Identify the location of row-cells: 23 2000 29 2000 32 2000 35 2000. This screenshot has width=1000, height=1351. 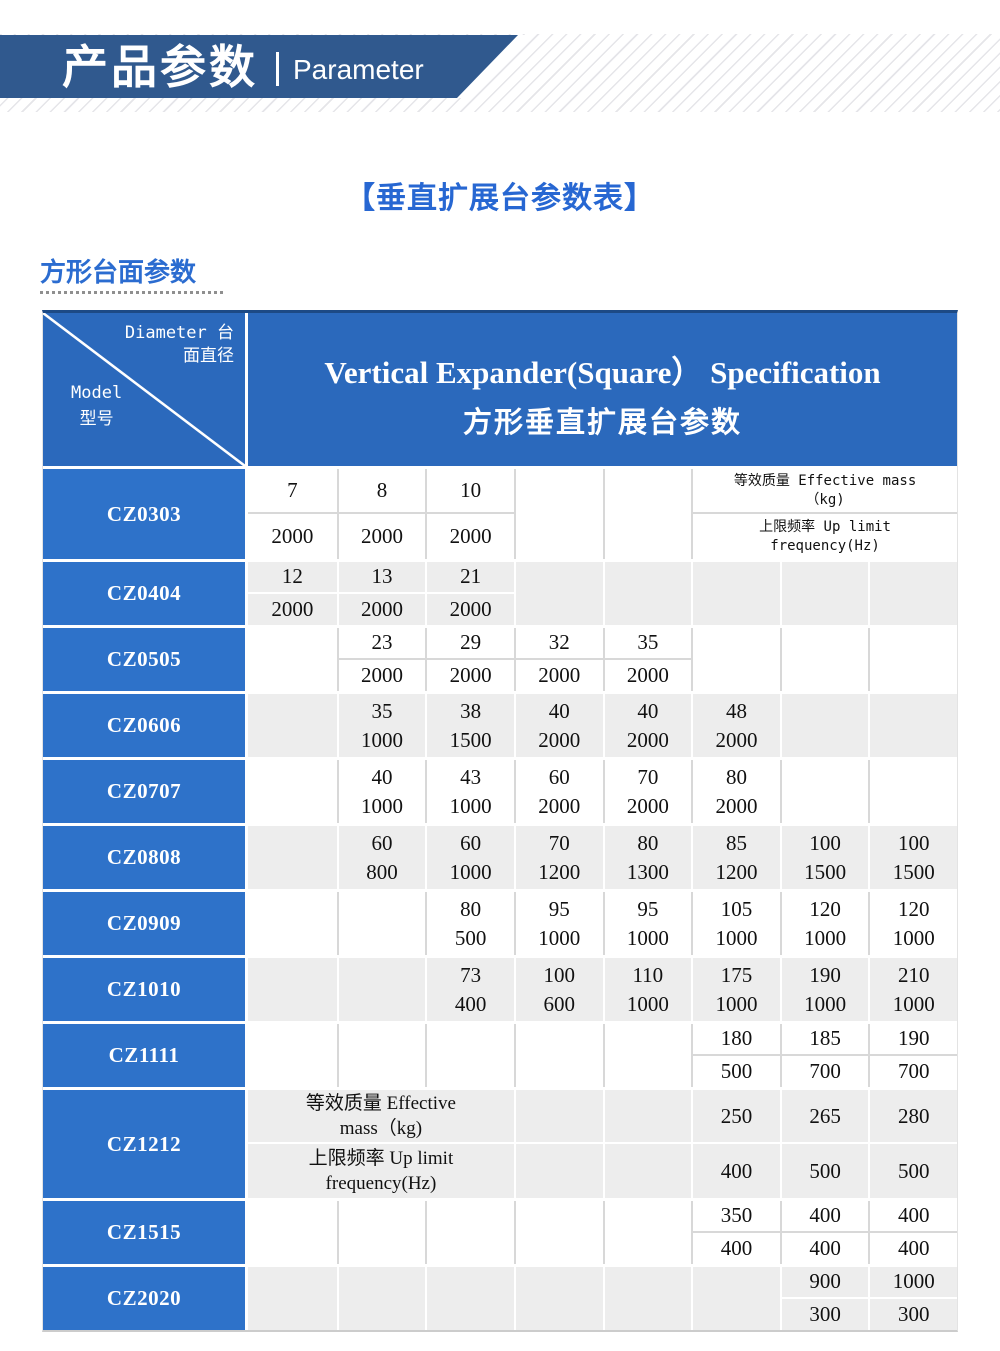
(602, 659).